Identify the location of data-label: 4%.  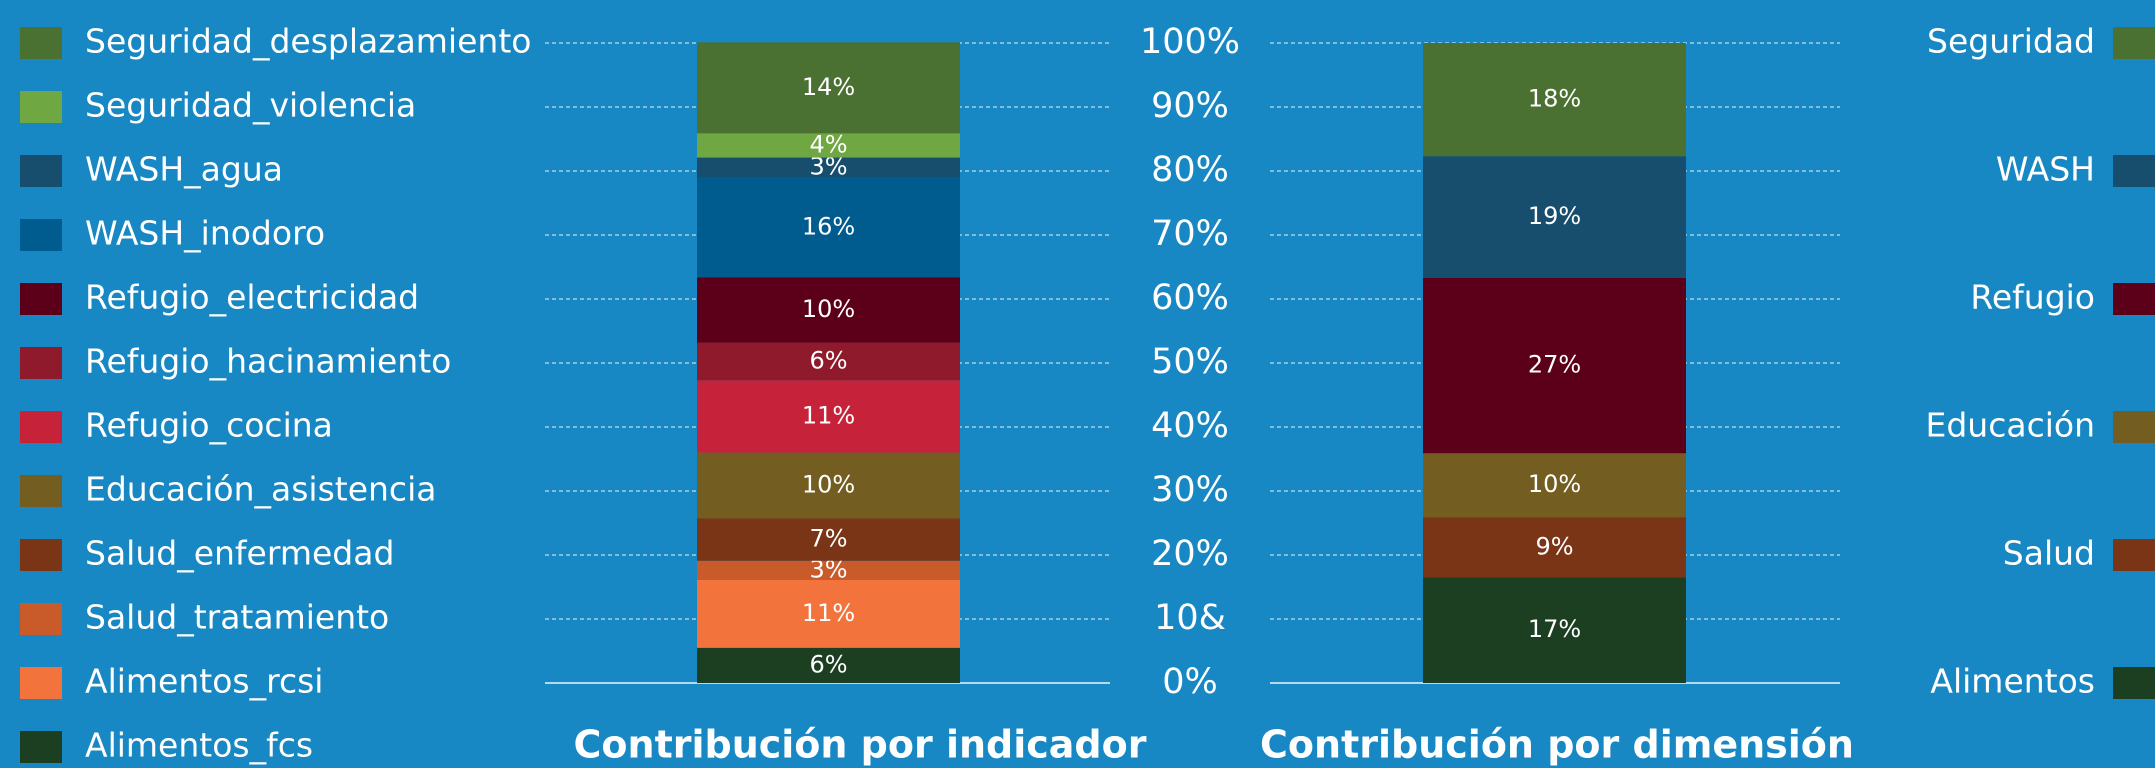
(828, 144).